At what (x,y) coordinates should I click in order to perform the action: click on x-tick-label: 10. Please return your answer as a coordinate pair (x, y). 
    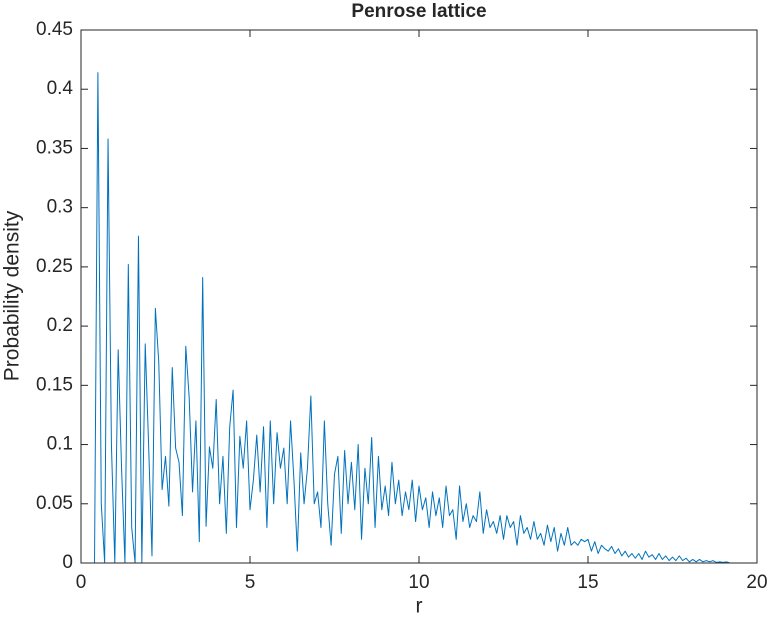
    Looking at the image, I should click on (418, 582).